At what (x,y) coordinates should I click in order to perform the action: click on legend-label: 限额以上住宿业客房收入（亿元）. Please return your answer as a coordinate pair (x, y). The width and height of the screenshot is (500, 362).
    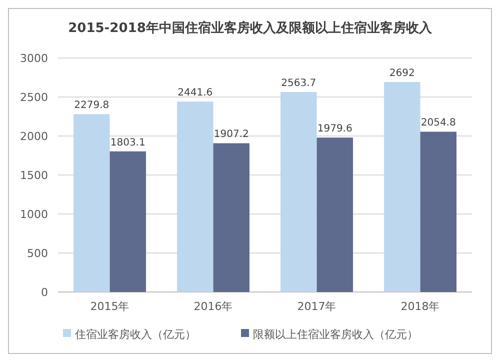
    Looking at the image, I should click on (335, 334).